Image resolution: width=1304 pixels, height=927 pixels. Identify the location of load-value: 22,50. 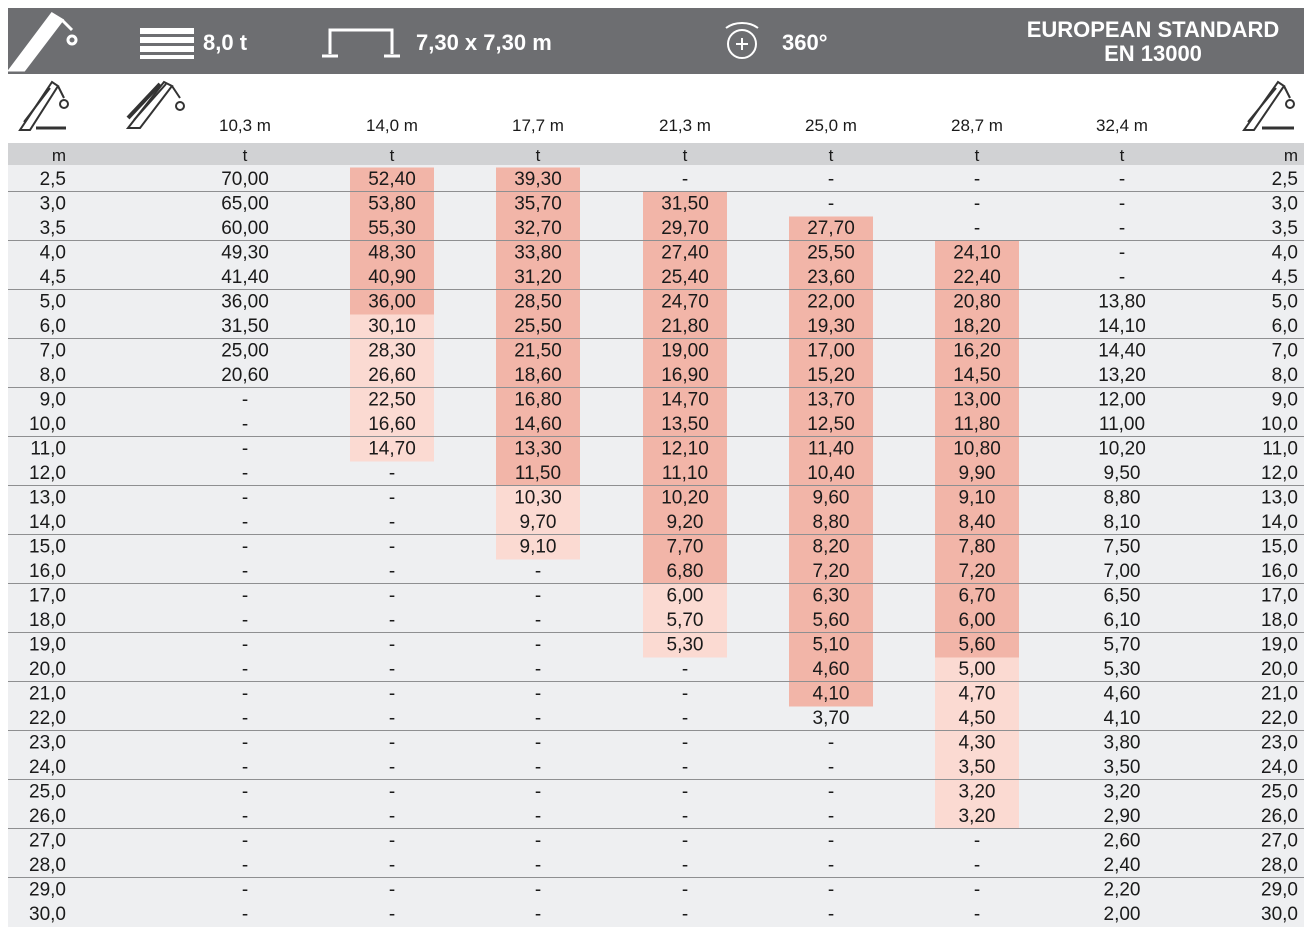
(392, 400).